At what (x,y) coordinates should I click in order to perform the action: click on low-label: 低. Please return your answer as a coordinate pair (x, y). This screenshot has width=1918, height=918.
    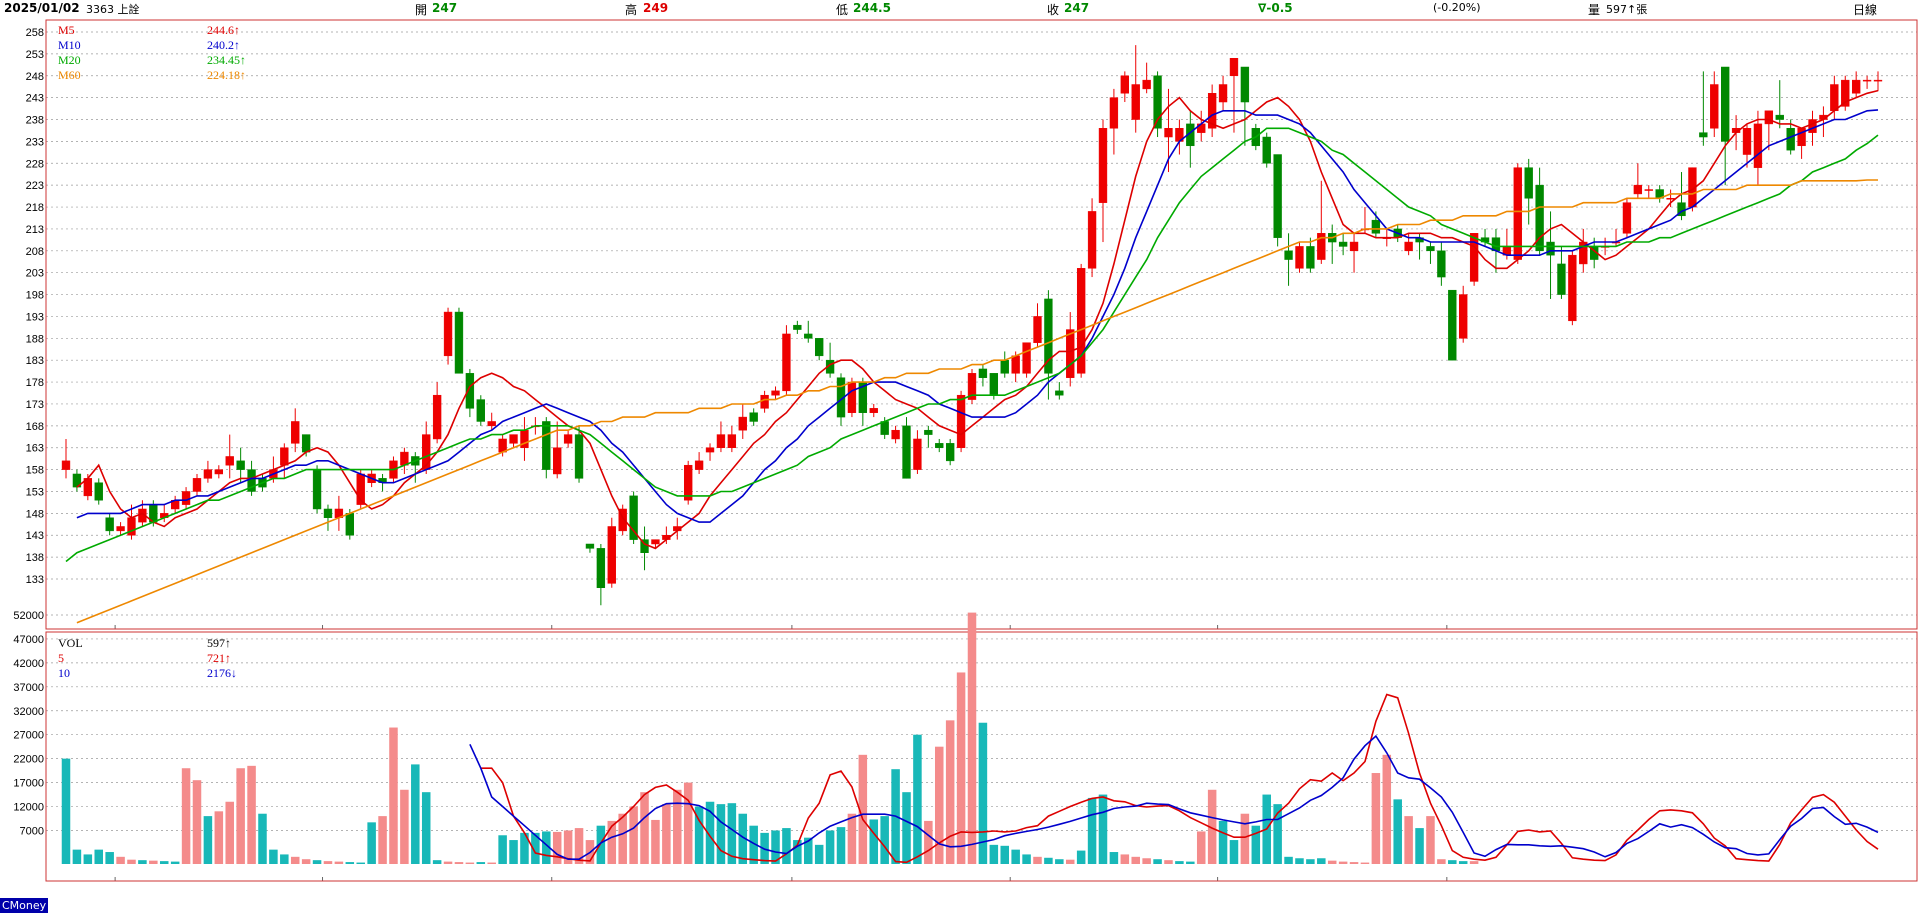
    Looking at the image, I should click on (842, 10).